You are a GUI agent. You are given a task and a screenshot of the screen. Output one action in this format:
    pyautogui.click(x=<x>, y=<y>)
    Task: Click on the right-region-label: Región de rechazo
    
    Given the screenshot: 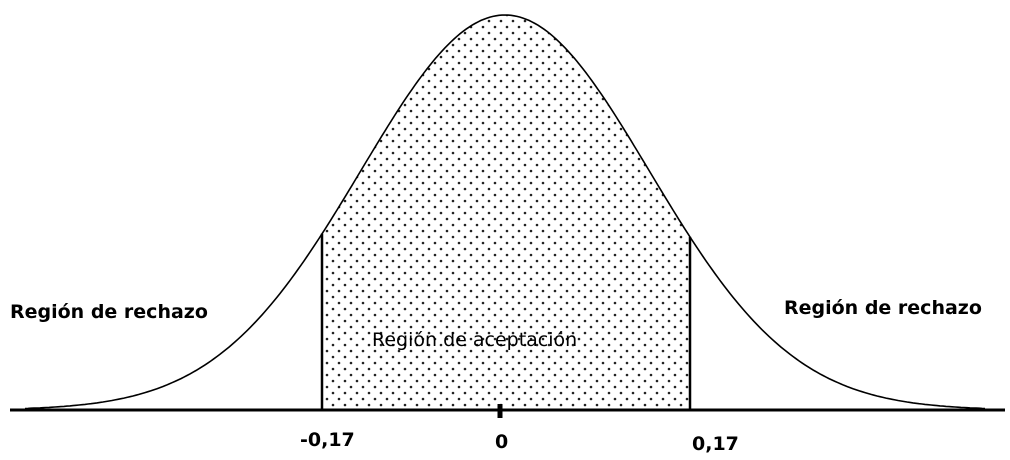 What is the action you would take?
    pyautogui.click(x=883, y=308)
    